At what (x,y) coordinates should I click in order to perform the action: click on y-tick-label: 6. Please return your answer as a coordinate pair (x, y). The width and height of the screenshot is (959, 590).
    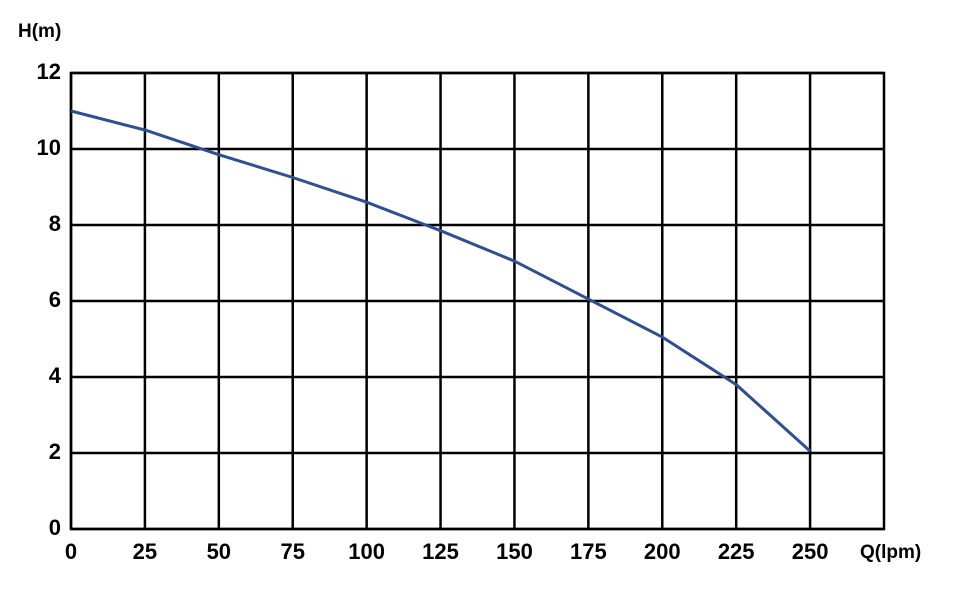
    Looking at the image, I should click on (55, 299).